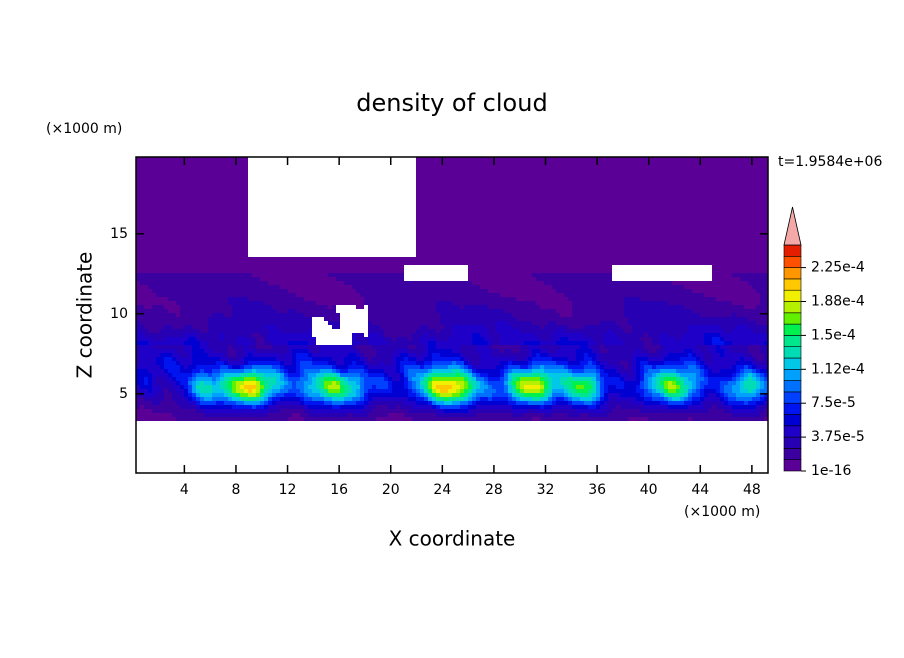 The image size is (904, 658). What do you see at coordinates (838, 268) in the screenshot?
I see `colorbar-tick-label: 2.25e-4` at bounding box center [838, 268].